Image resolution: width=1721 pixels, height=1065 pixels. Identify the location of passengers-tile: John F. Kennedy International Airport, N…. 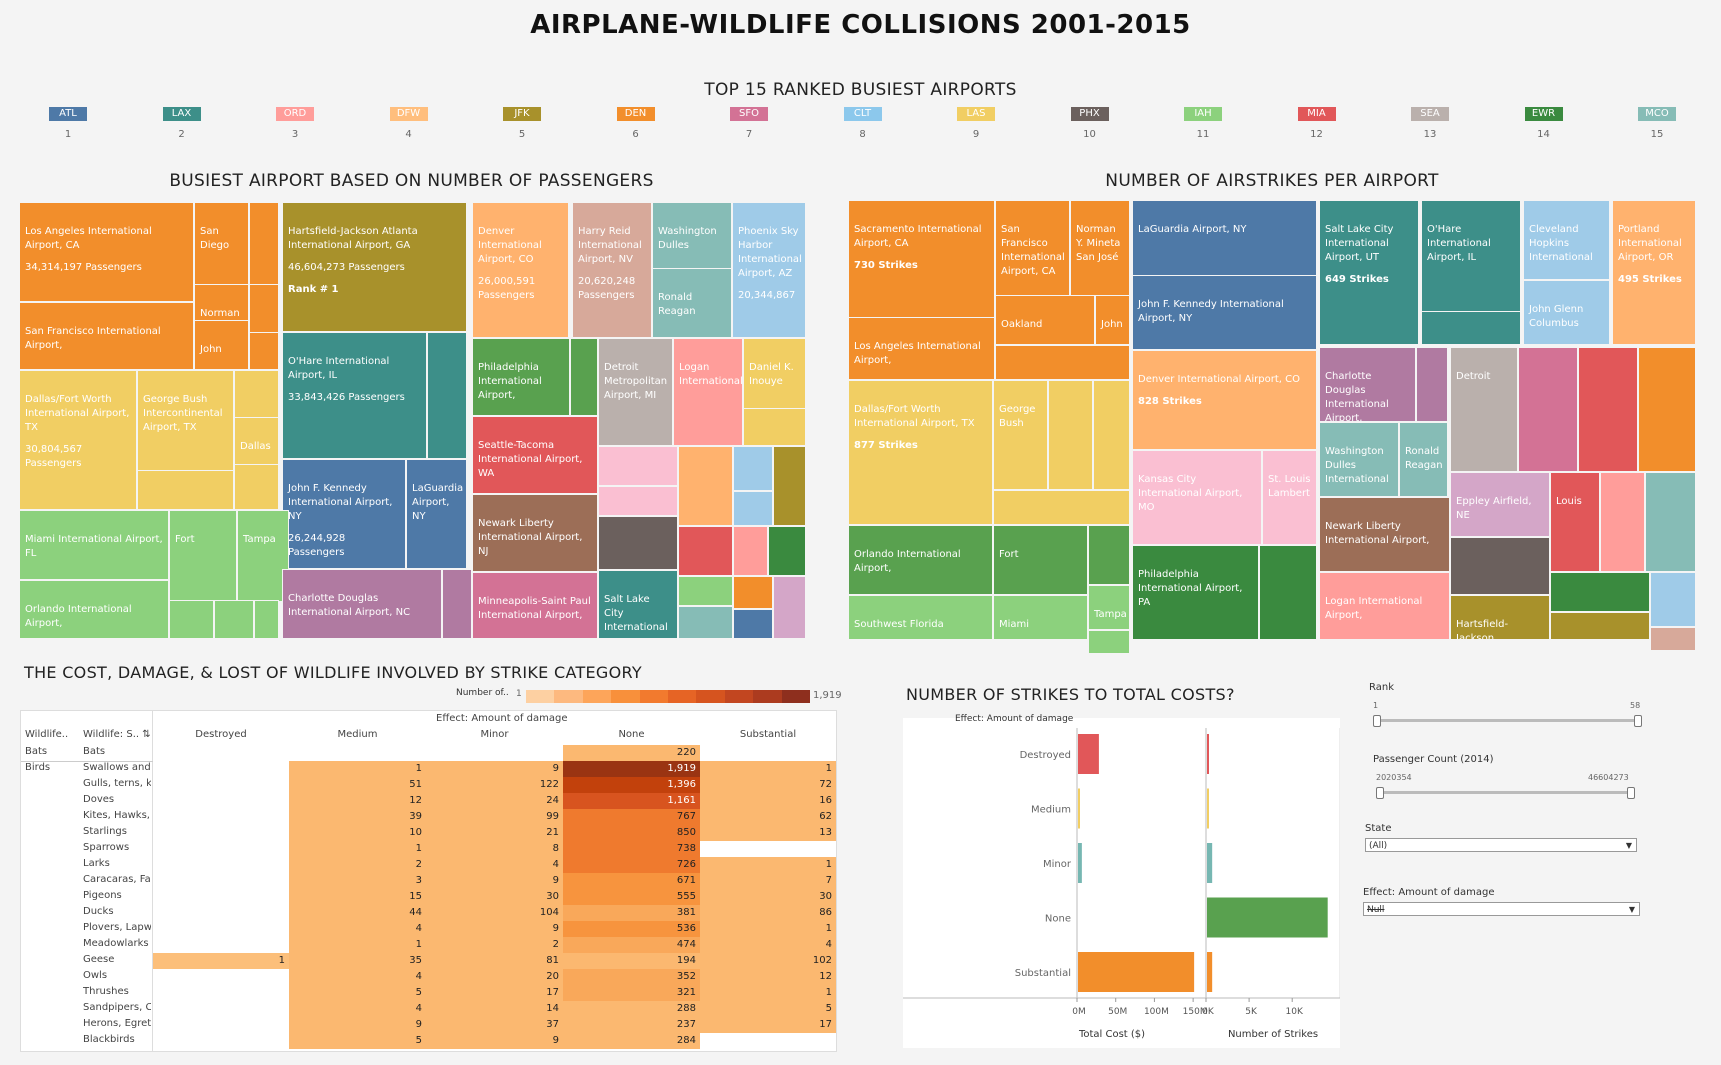
(344, 514).